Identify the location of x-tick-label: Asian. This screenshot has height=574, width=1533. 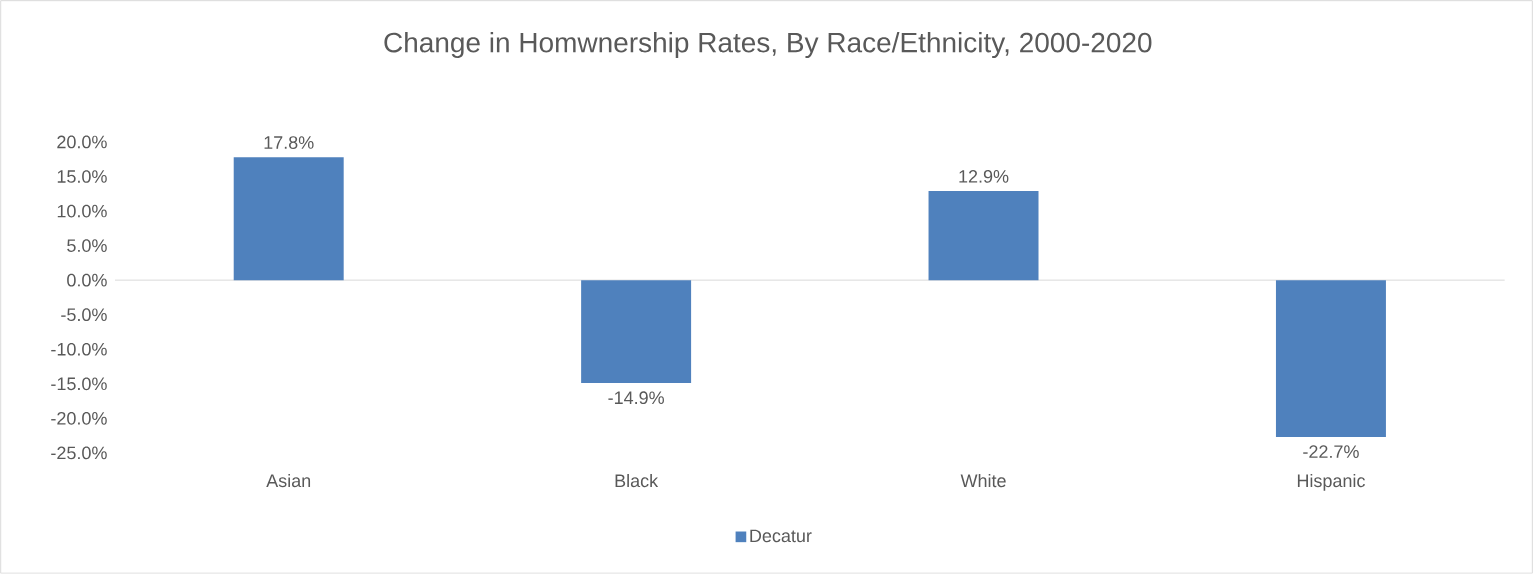
(288, 481).